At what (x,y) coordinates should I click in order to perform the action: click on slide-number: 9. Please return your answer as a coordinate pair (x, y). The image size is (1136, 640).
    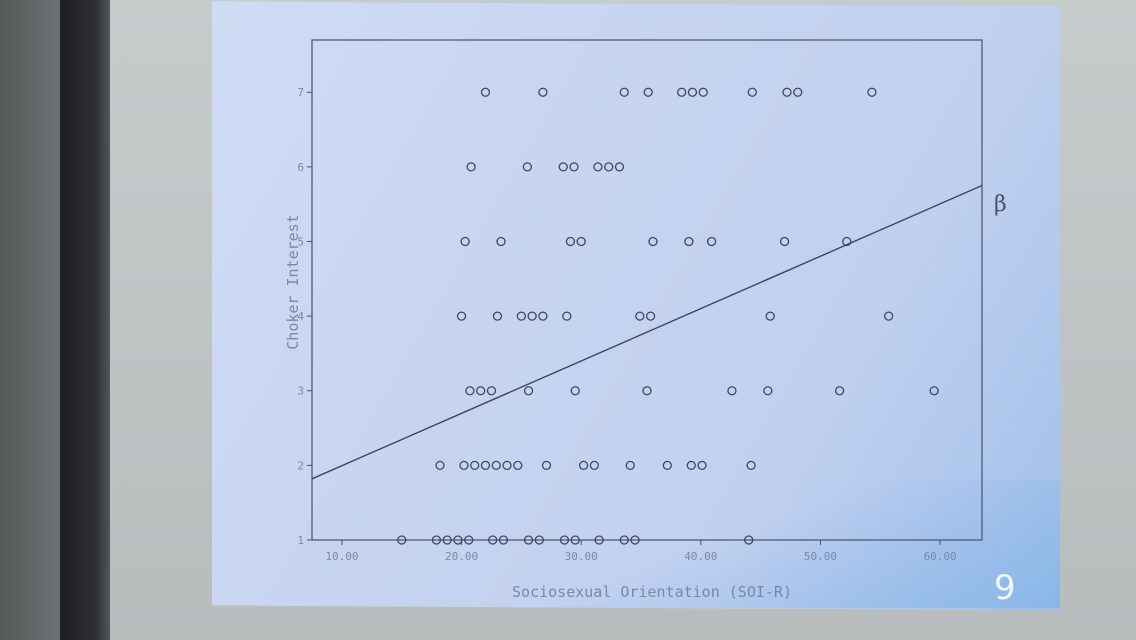
    Looking at the image, I should click on (1005, 588).